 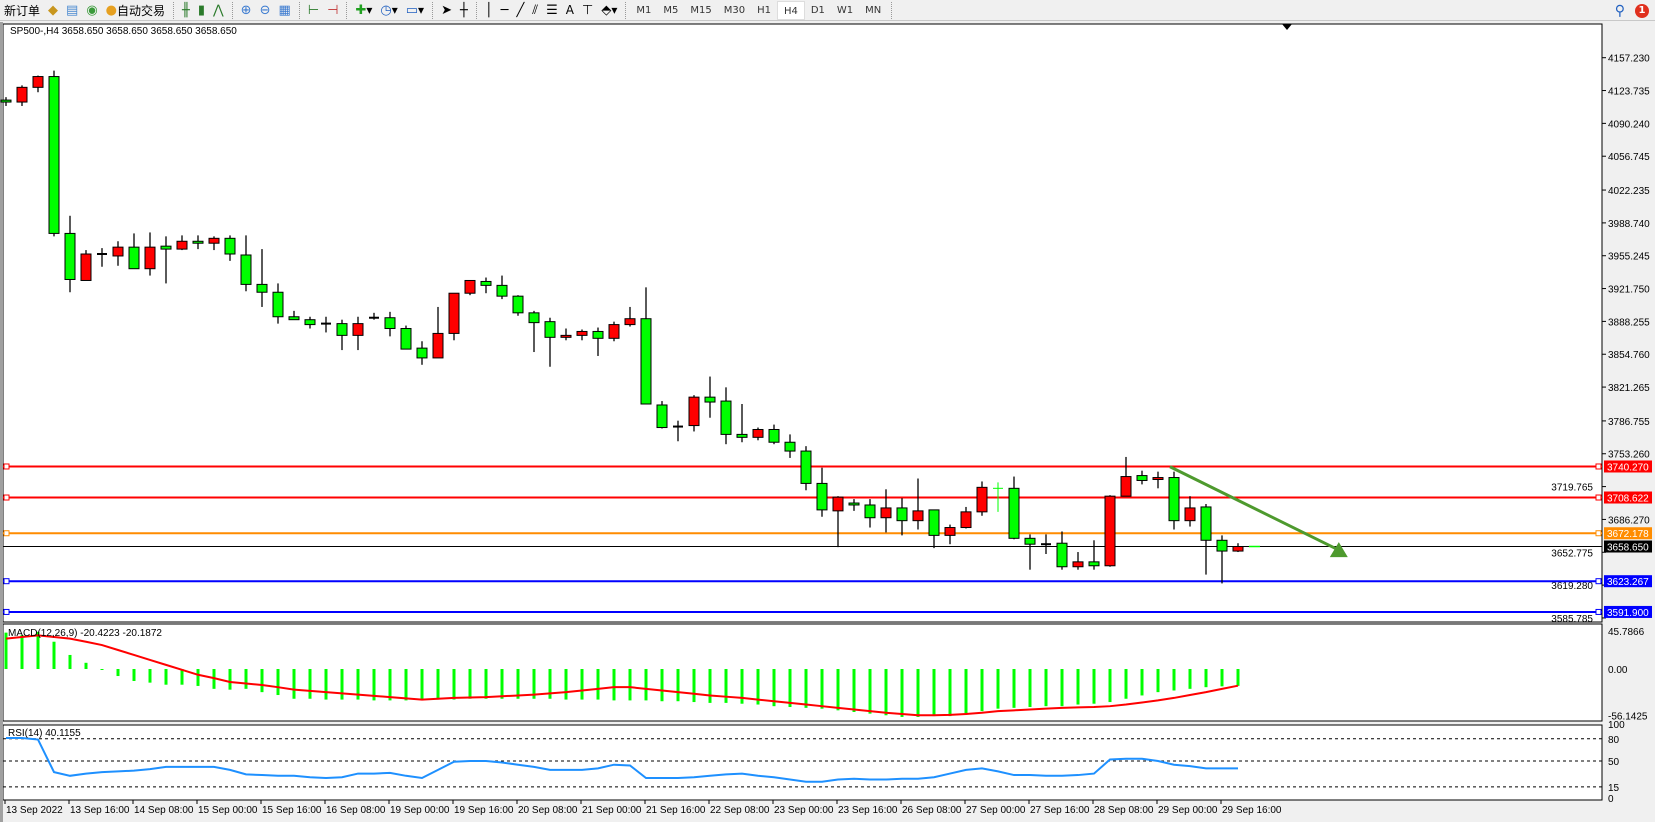 I want to click on toolbar-separator, so click(x=347, y=10).